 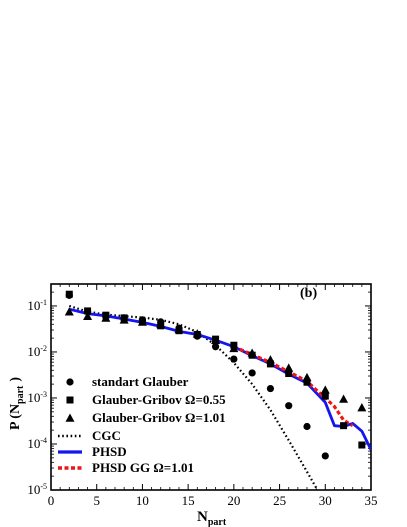 I want to click on x-tick-label: 5, so click(x=96, y=500).